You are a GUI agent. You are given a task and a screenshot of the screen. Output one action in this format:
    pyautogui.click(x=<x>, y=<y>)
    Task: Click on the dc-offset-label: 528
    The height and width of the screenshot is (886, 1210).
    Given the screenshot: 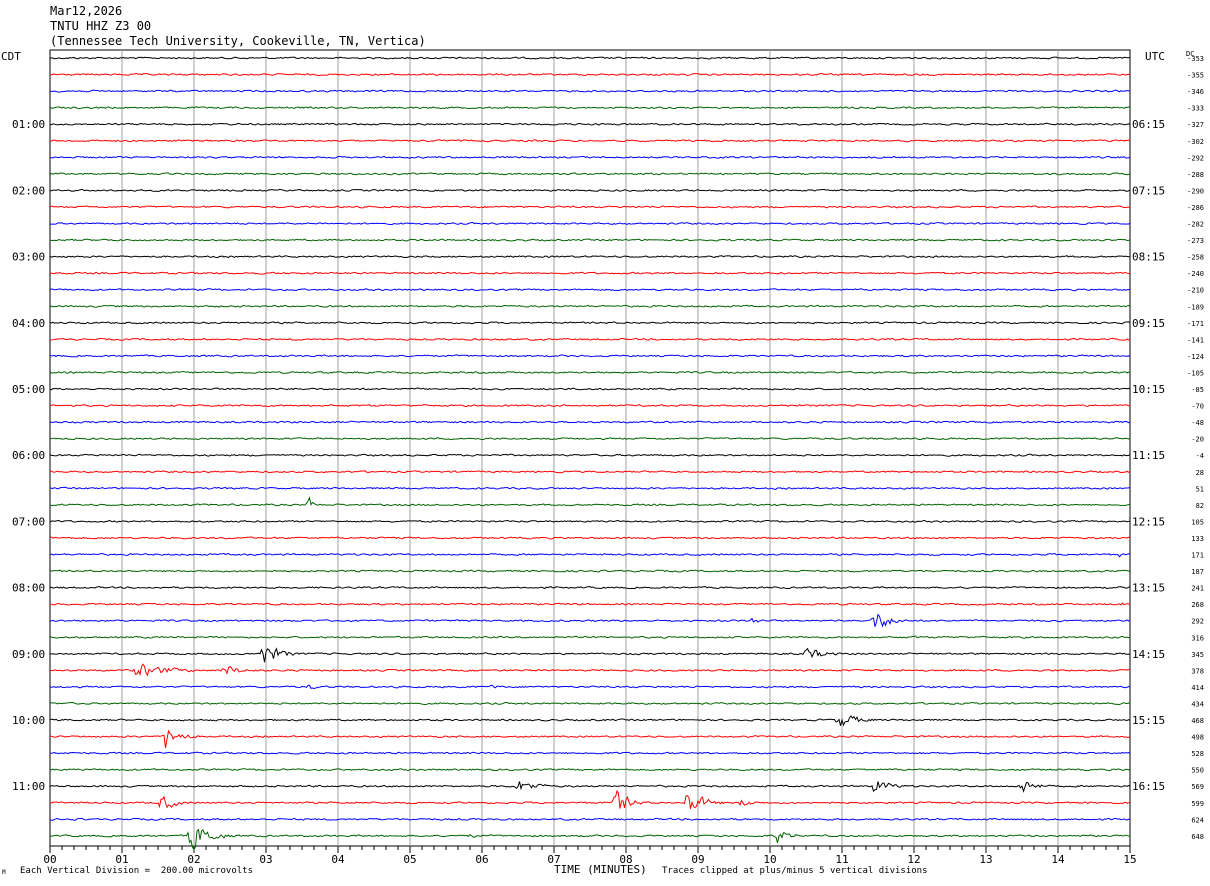 What is the action you would take?
    pyautogui.click(x=1197, y=754)
    